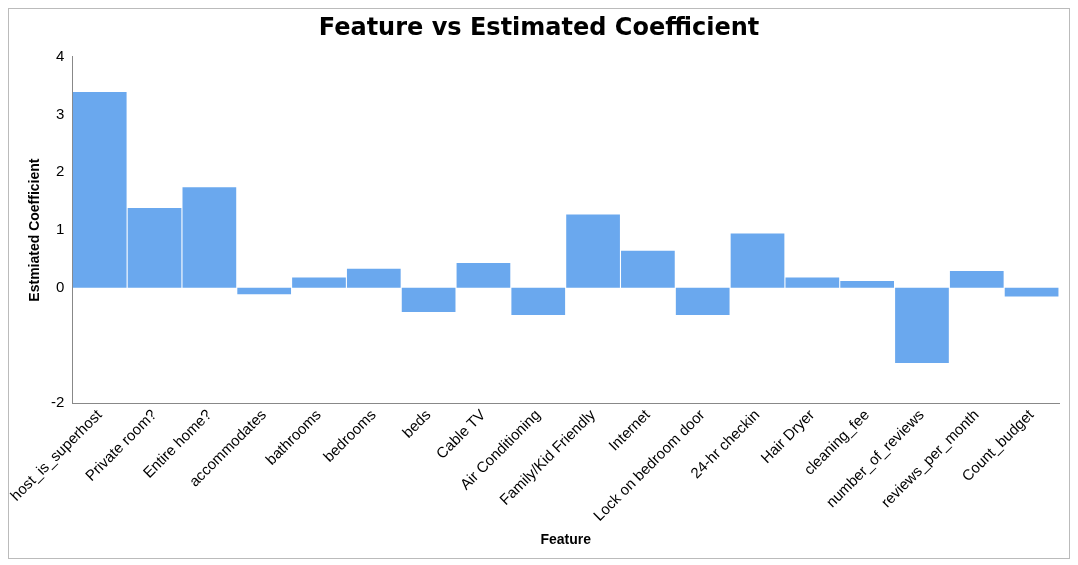 Image resolution: width=1078 pixels, height=565 pixels. Describe the element at coordinates (60, 113) in the screenshot. I see `y-tick-label: 3` at that location.